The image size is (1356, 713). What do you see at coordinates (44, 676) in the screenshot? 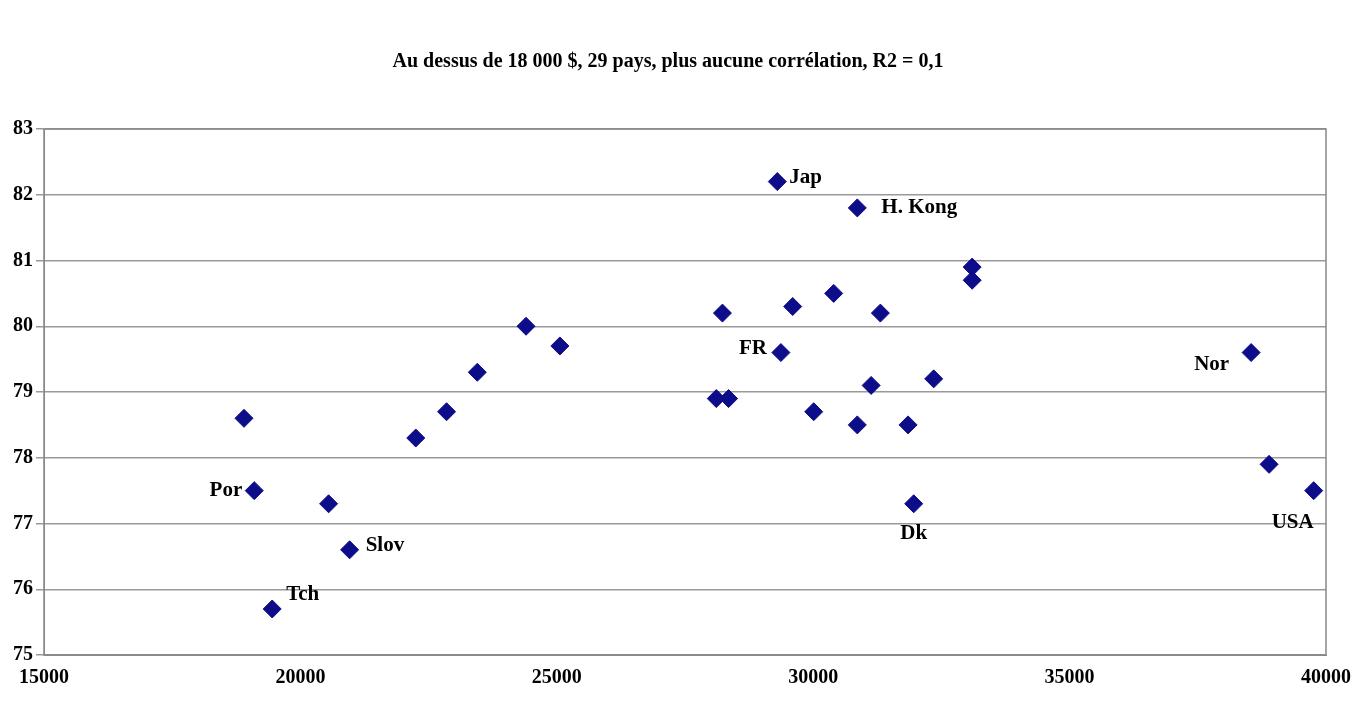
I see `x-tick-label: 15000` at bounding box center [44, 676].